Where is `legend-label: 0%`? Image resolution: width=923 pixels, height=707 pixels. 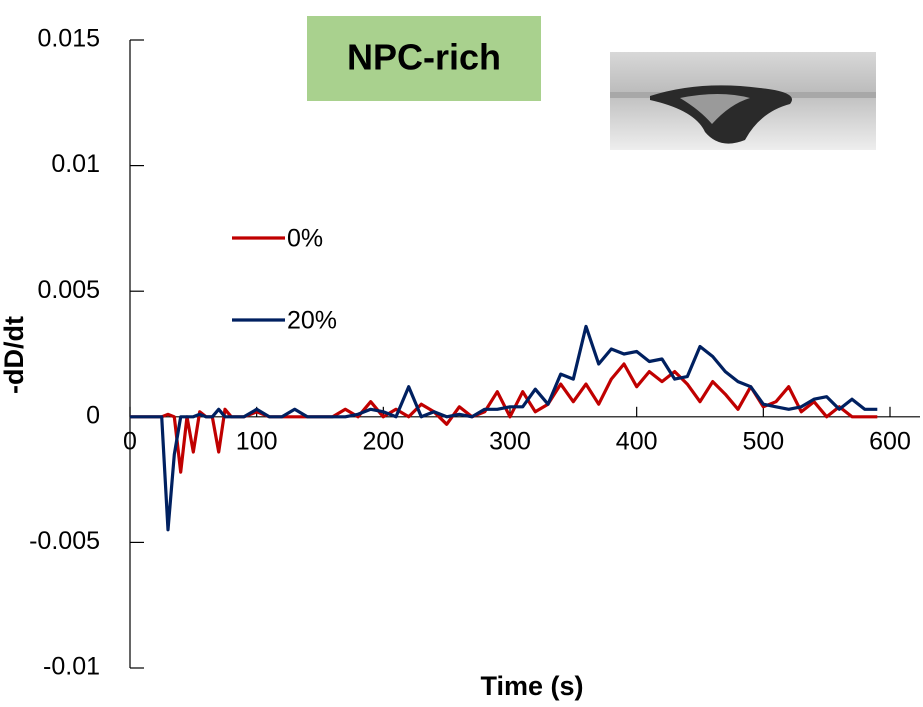 legend-label: 0% is located at coordinates (305, 239).